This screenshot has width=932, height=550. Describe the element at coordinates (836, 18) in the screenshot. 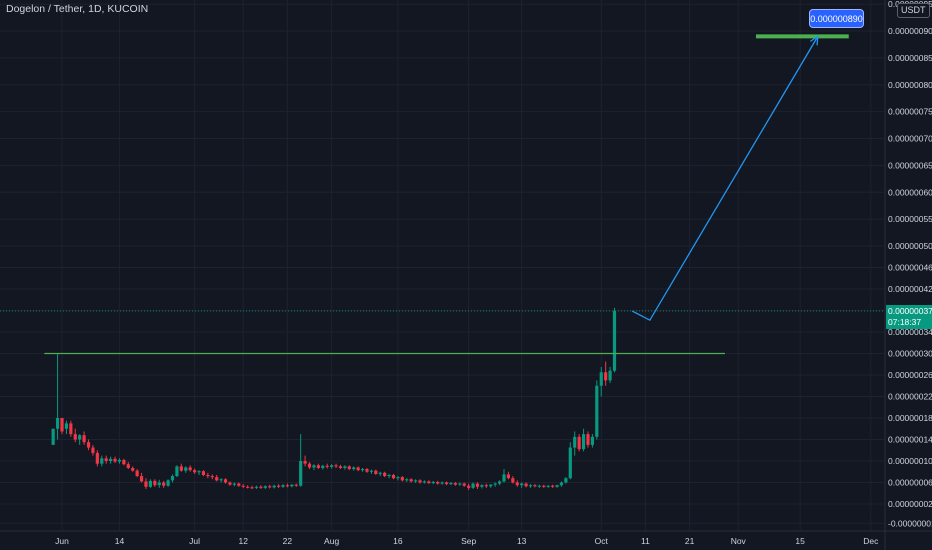

I see `target-price-label: 0.000000890` at that location.